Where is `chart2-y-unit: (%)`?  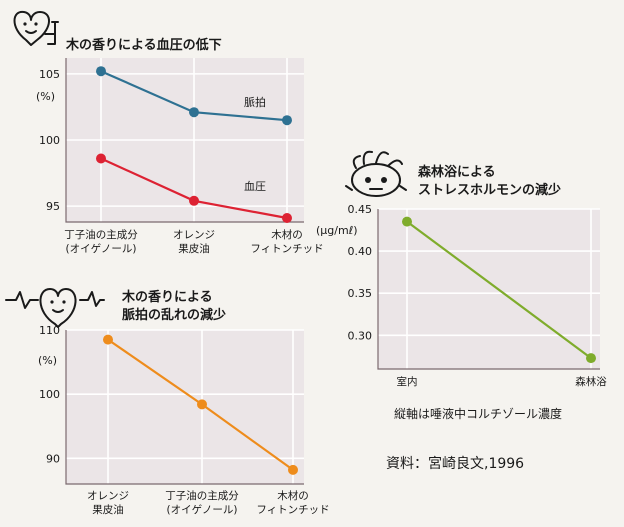 chart2-y-unit: (%) is located at coordinates (47, 360).